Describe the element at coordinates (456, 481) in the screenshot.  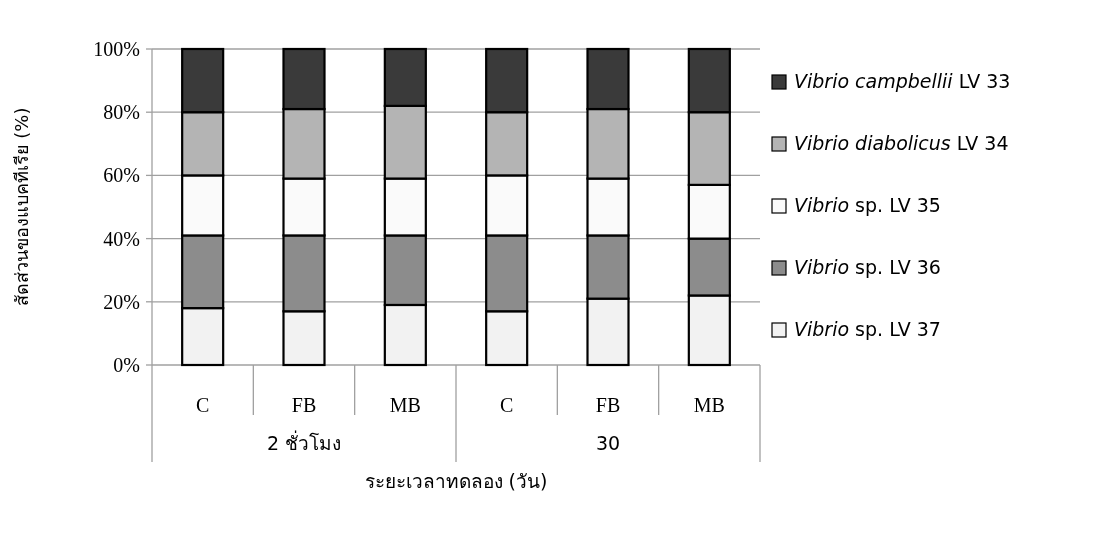
I see `x-axis-title: ระยะเวลาทดลอง (วัน)` at that location.